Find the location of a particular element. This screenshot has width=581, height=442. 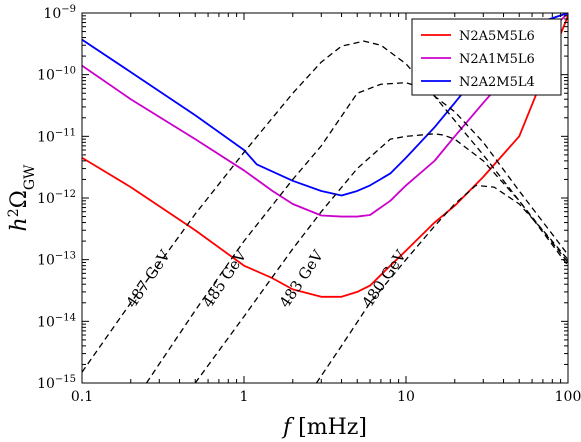

y-axis-title: h2ΩGW is located at coordinates (22, 198).